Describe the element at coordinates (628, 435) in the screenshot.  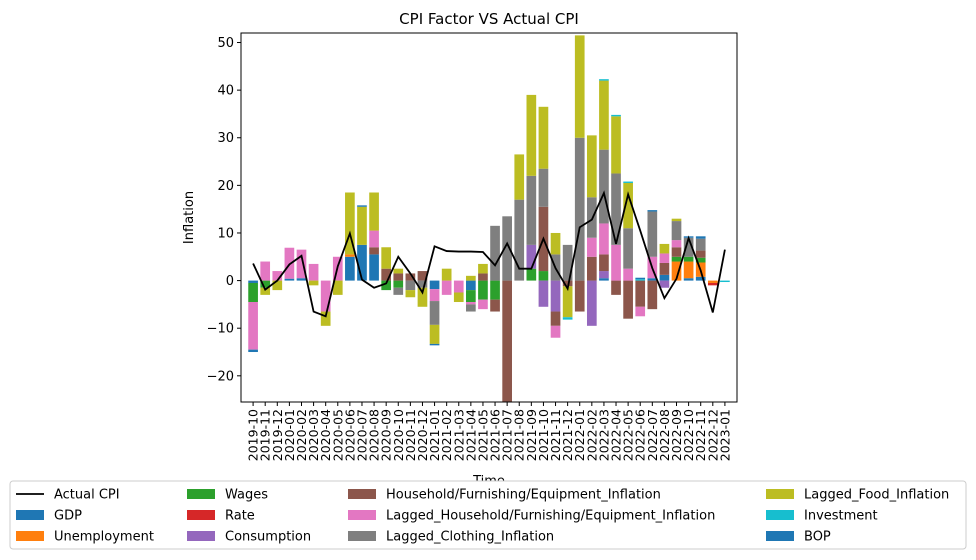
I see `x-tick-label: 2022-05` at that location.